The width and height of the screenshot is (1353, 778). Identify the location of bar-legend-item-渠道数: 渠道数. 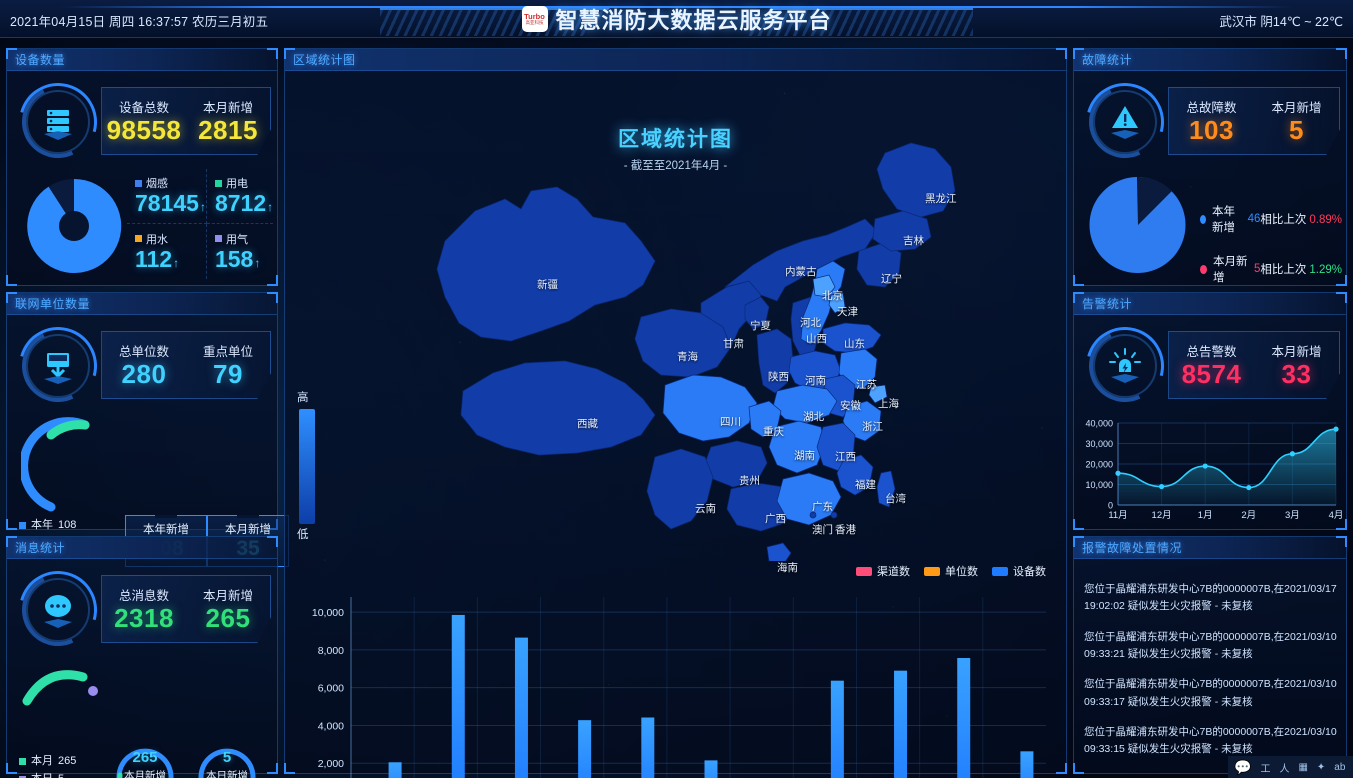
(883, 571).